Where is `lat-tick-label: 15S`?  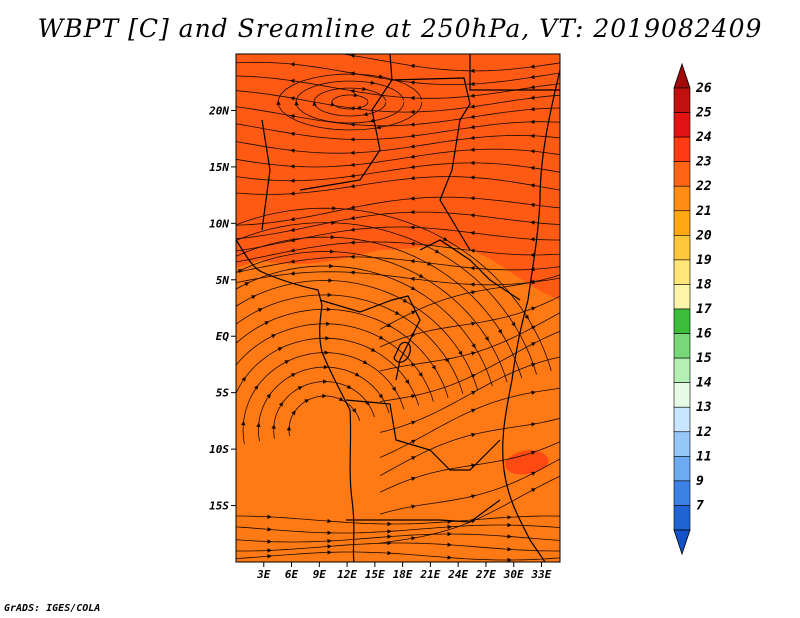 lat-tick-label: 15S is located at coordinates (219, 506).